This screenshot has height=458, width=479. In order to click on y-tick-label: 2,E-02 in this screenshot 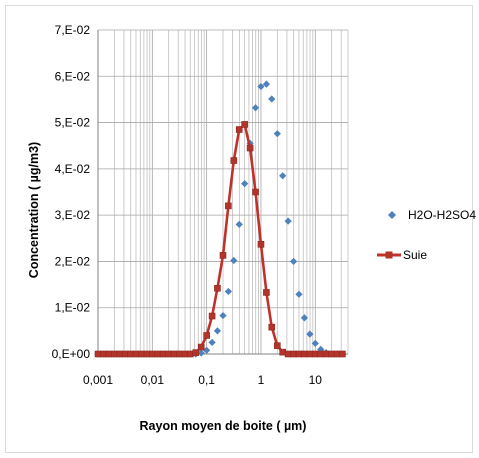, I will do `click(73, 261)`.